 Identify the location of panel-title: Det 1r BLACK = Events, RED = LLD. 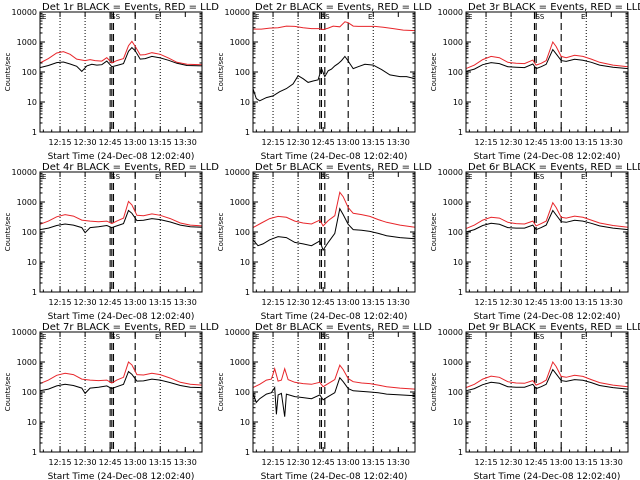
(130, 7).